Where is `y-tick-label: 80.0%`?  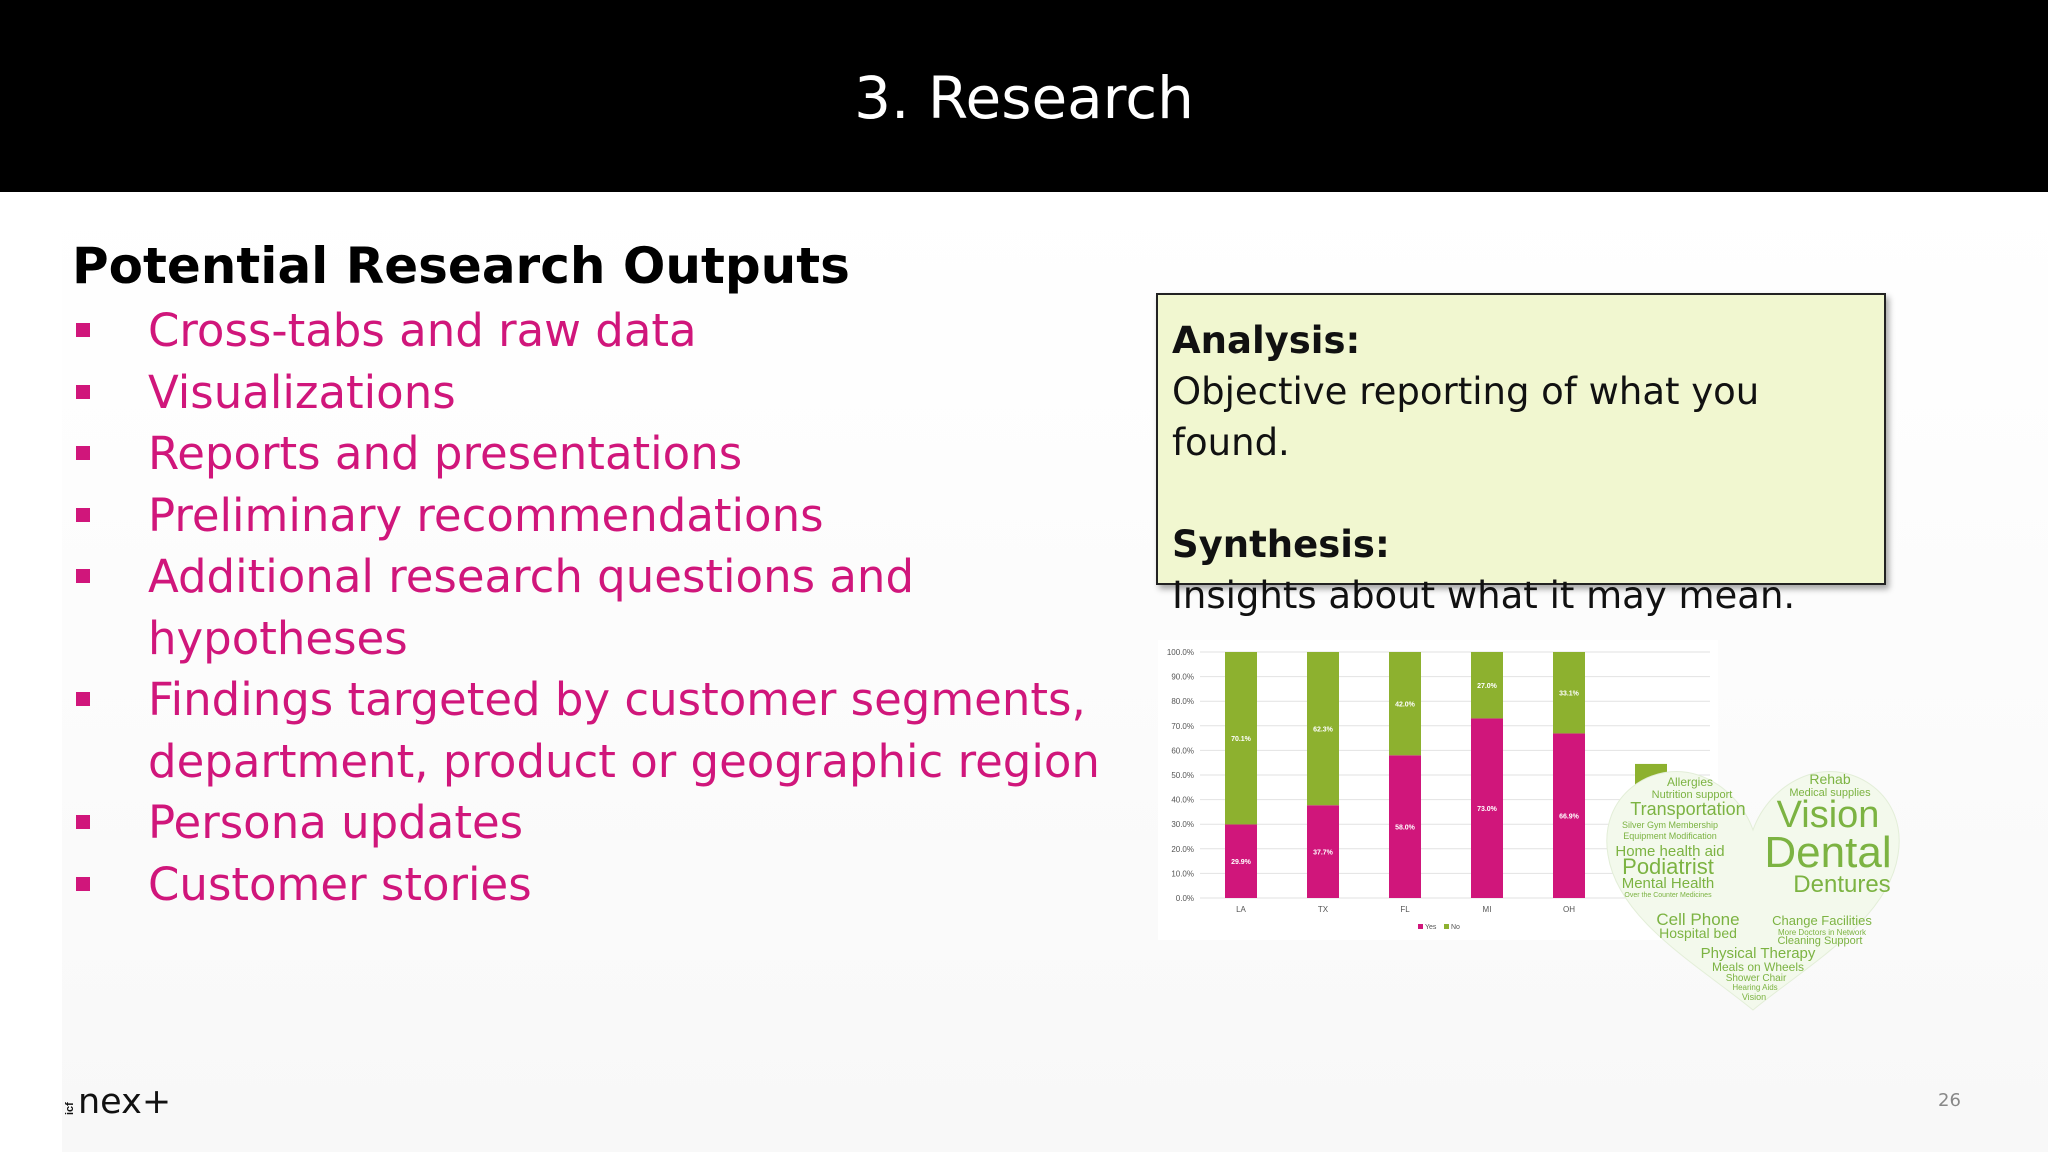 y-tick-label: 80.0% is located at coordinates (1182, 701).